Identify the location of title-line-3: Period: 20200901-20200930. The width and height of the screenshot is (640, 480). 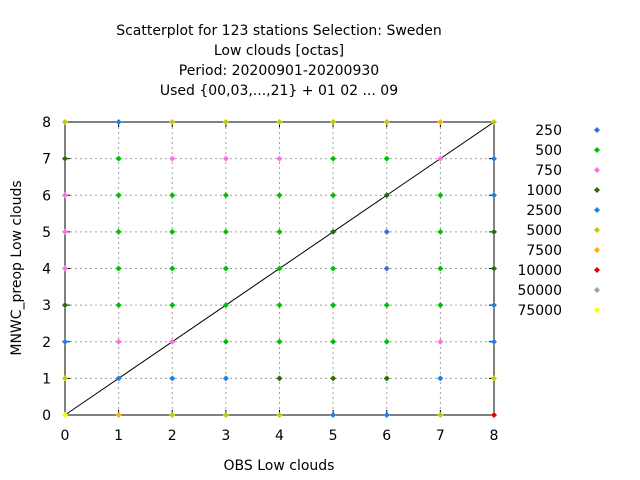
(279, 71).